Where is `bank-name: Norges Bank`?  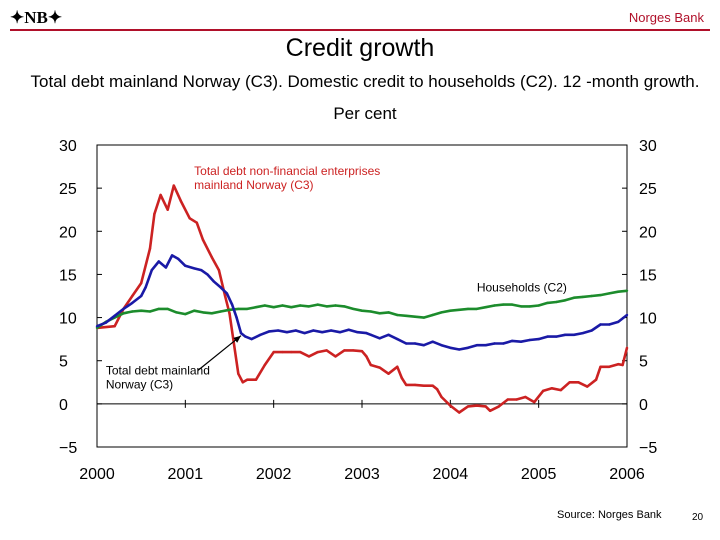 bank-name: Norges Bank is located at coordinates (666, 17).